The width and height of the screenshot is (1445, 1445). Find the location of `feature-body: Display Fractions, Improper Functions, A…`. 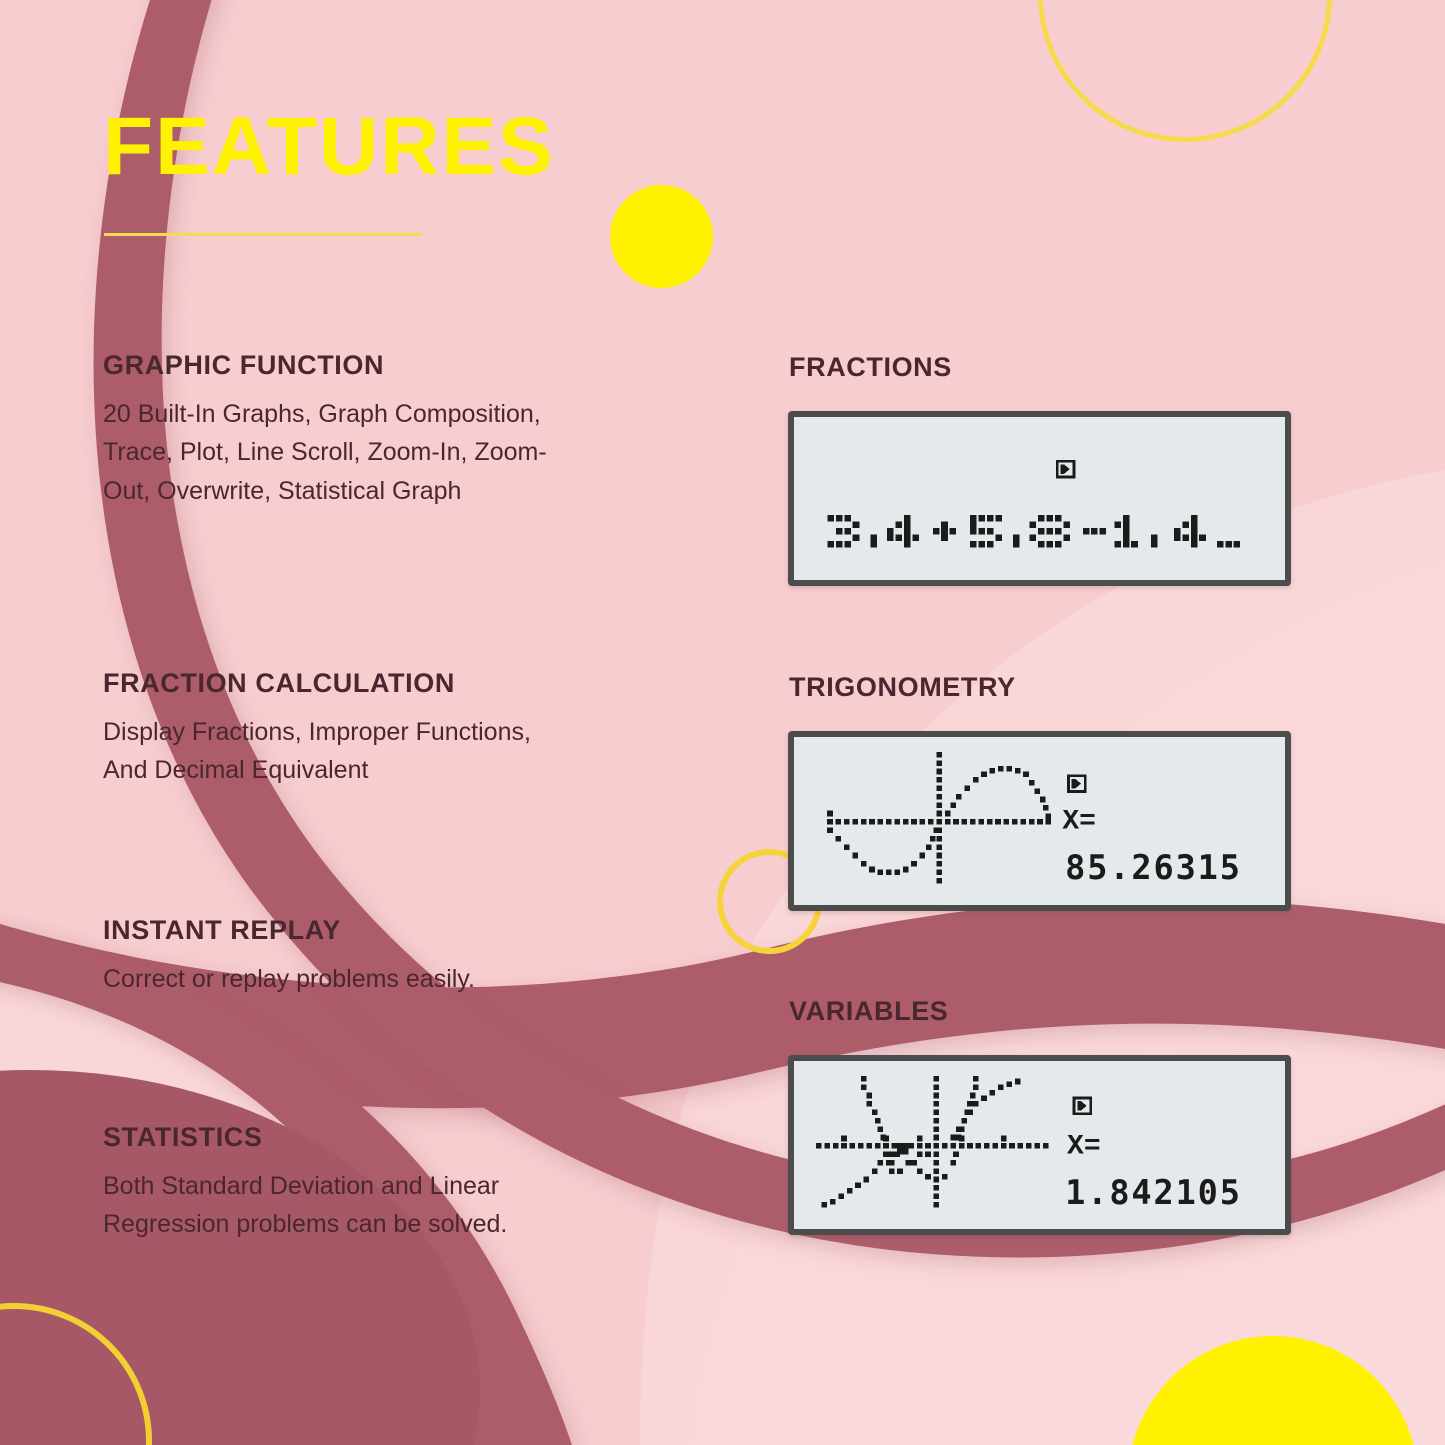

feature-body: Display Fractions, Improper Functions, A… is located at coordinates (317, 751).